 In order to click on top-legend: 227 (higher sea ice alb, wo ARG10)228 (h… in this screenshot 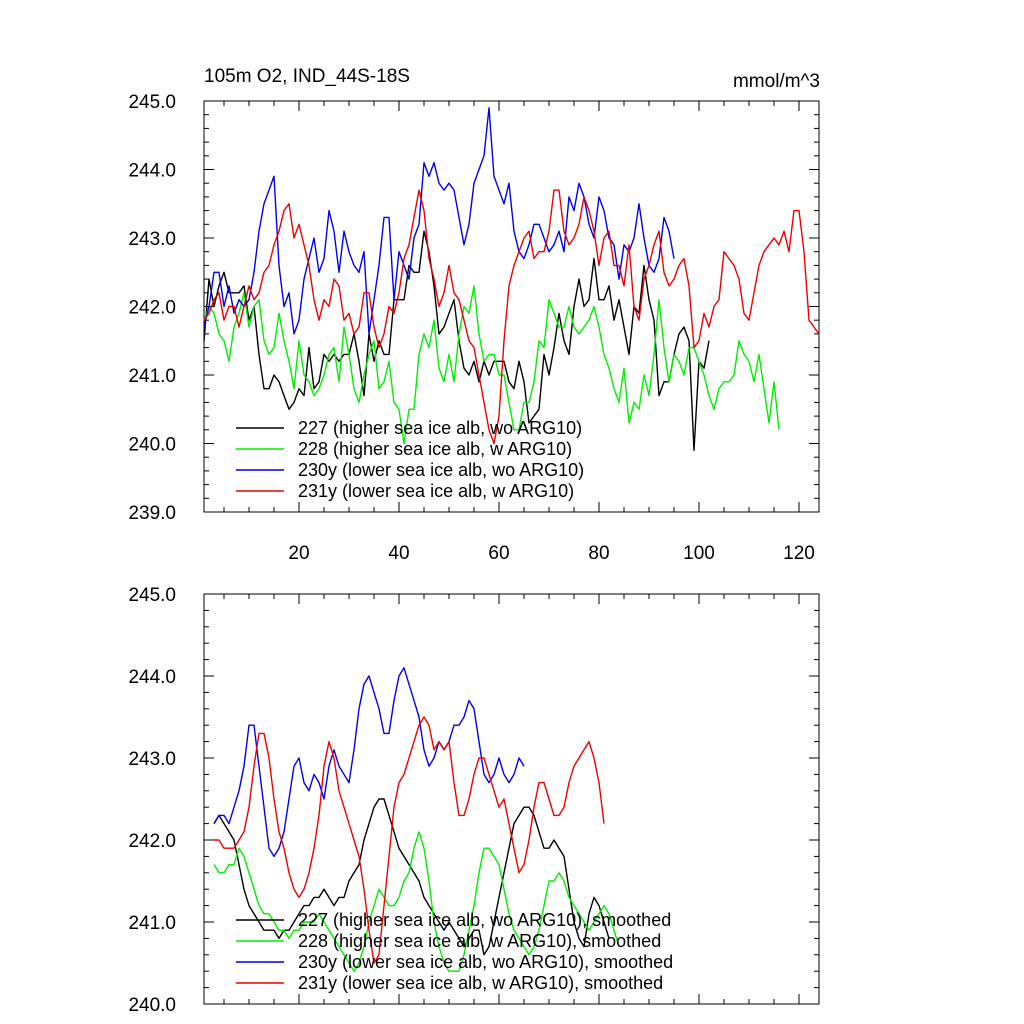, I will do `click(410, 459)`.